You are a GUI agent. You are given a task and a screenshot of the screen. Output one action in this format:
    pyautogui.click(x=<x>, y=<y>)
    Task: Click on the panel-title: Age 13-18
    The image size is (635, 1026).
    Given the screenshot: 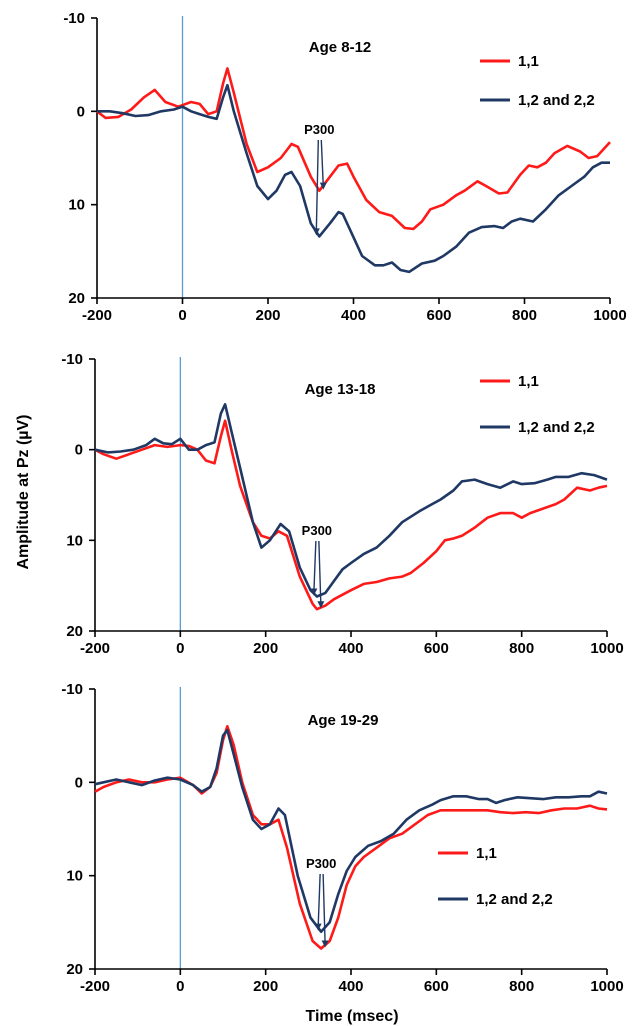 What is the action you would take?
    pyautogui.click(x=340, y=389)
    